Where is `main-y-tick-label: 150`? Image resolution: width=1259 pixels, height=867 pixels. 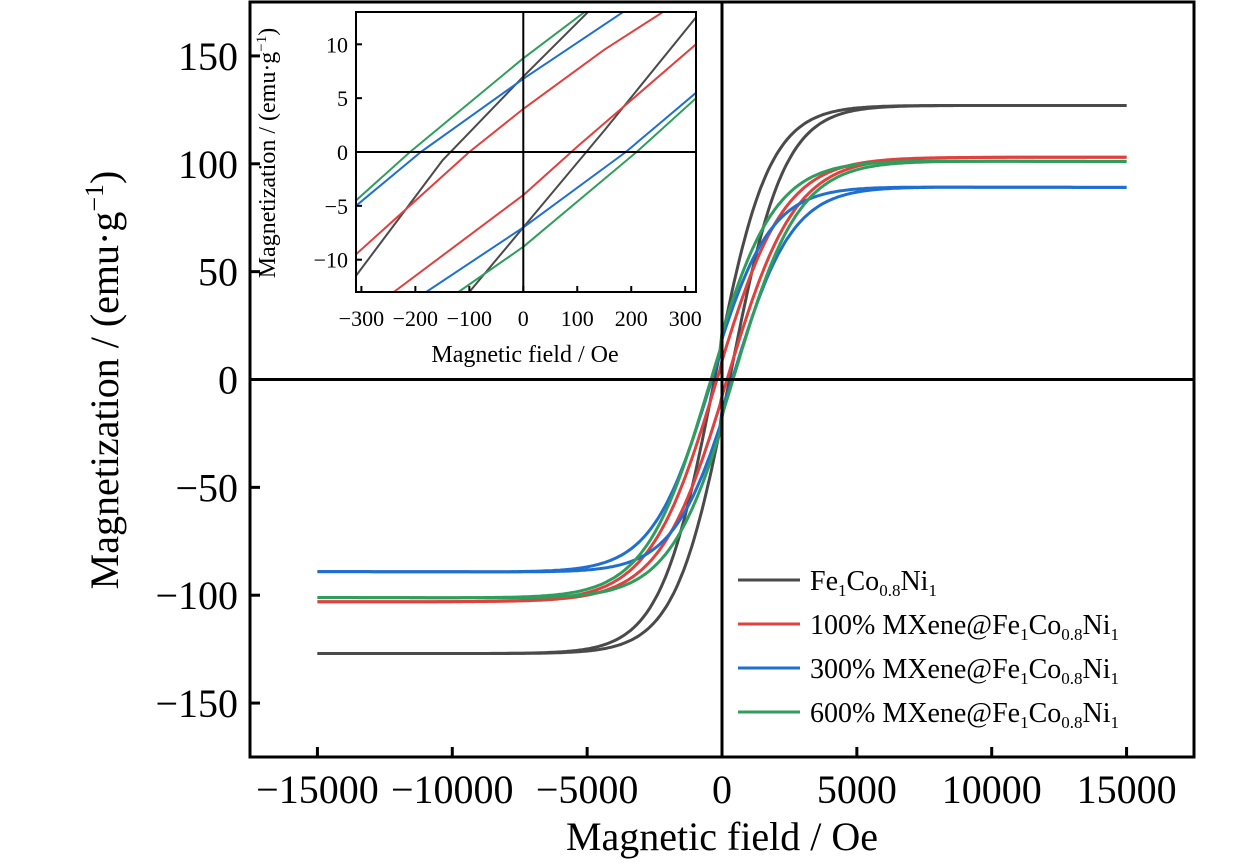 main-y-tick-label: 150 is located at coordinates (208, 56).